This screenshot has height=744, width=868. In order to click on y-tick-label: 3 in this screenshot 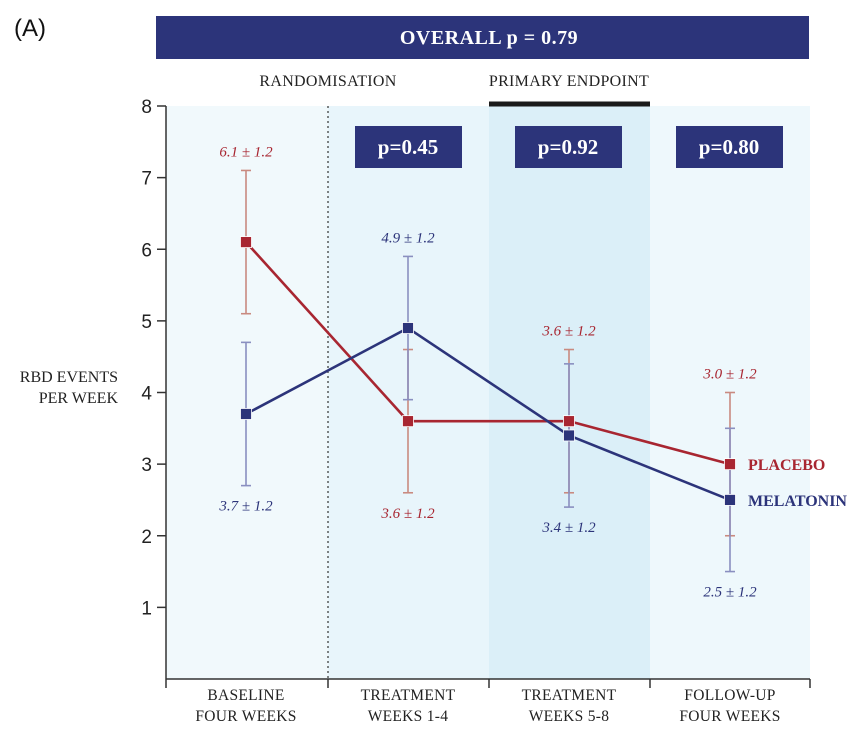, I will do `click(146, 465)`.